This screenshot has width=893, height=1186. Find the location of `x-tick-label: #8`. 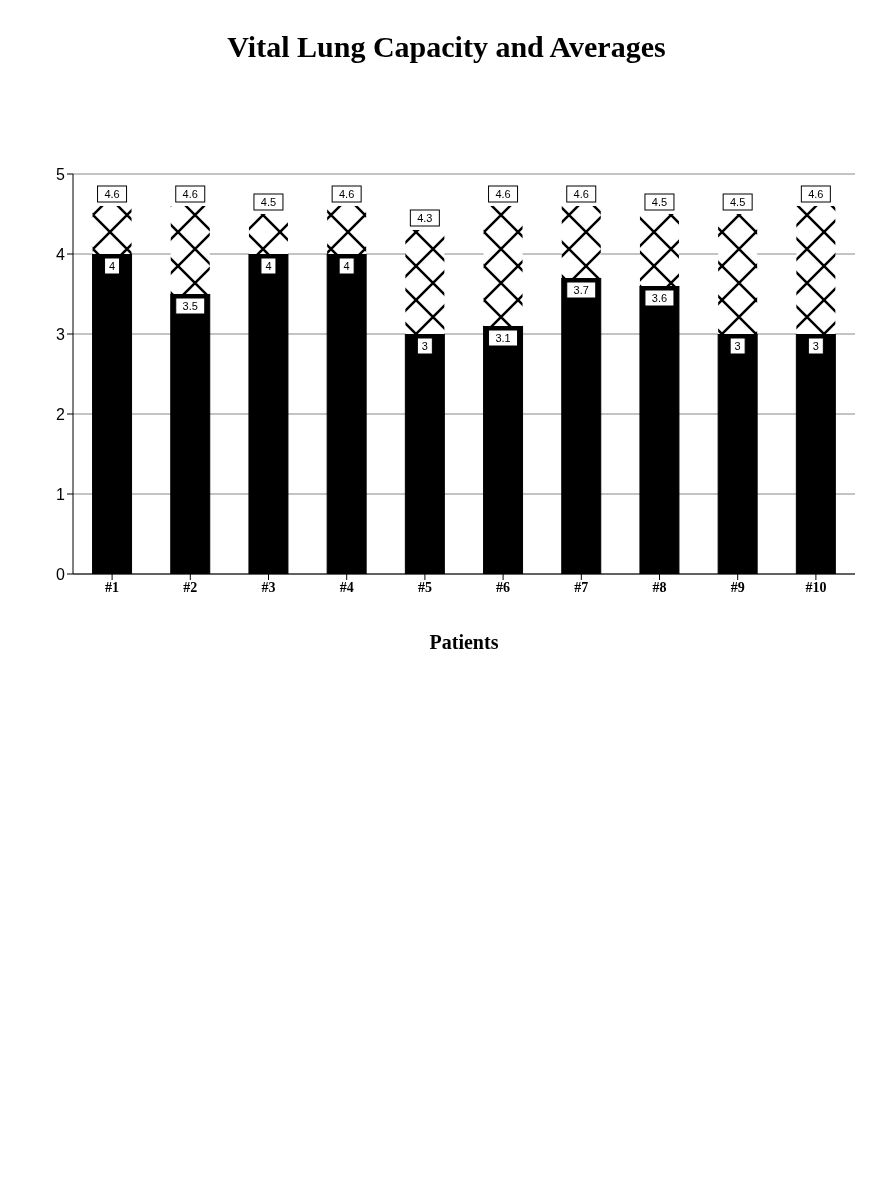

x-tick-label: #8 is located at coordinates (659, 587).